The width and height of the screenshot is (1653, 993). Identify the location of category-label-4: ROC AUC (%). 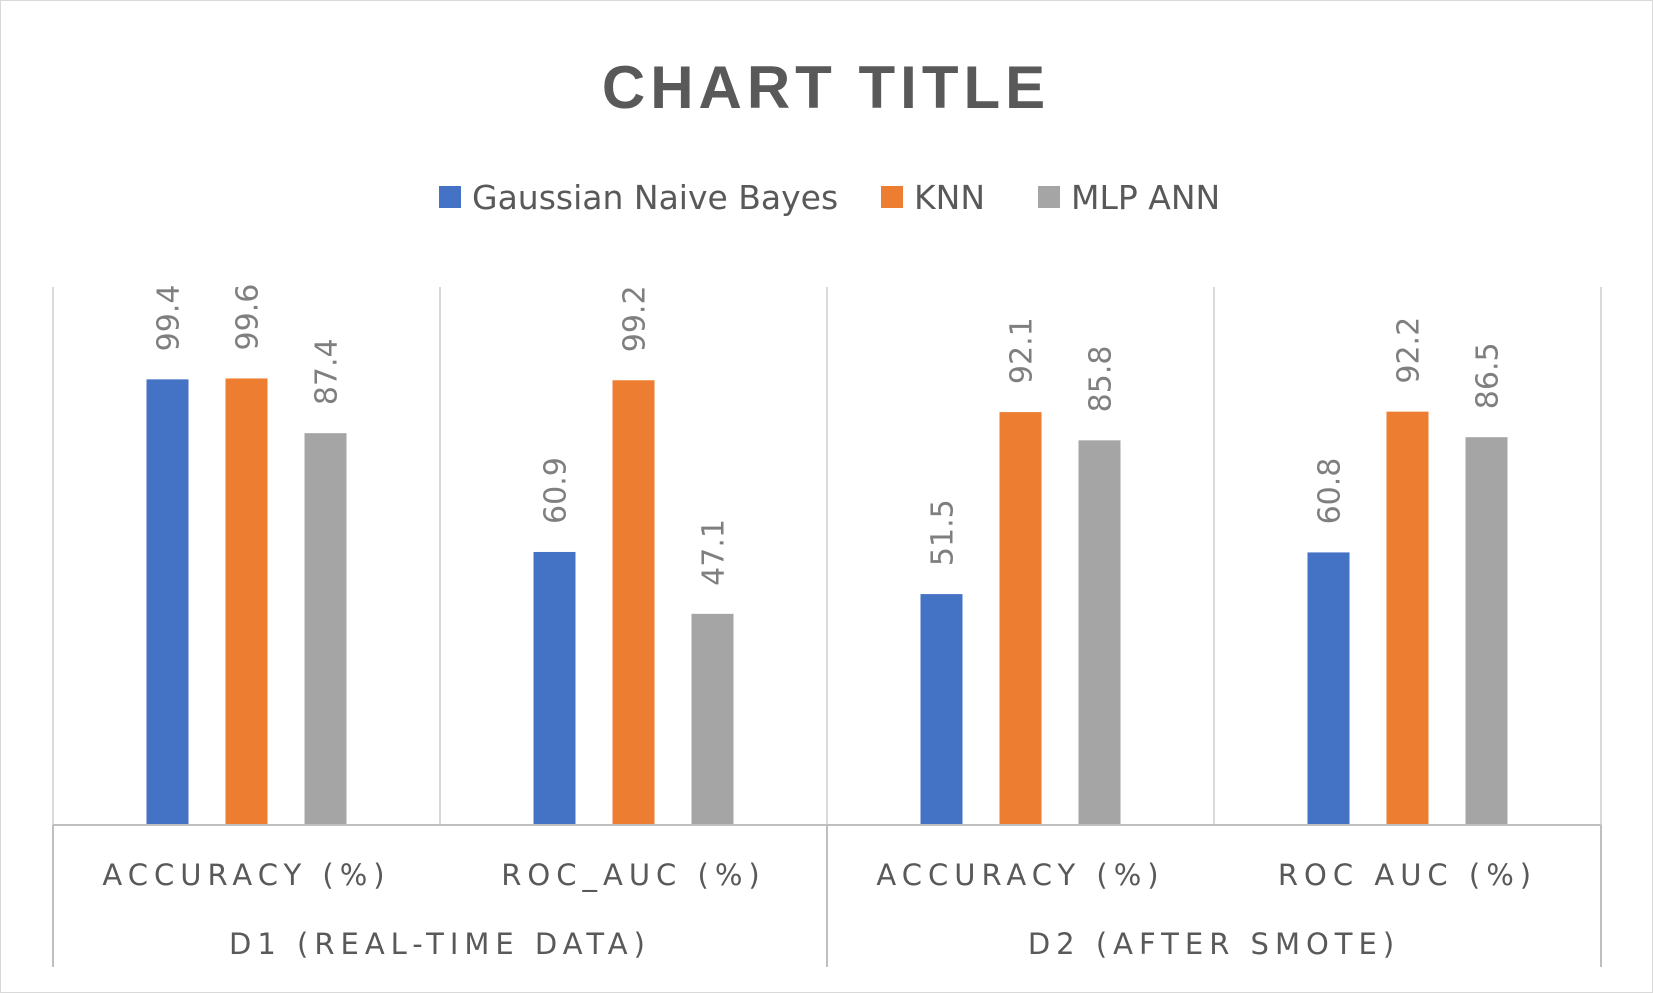
(1407, 875).